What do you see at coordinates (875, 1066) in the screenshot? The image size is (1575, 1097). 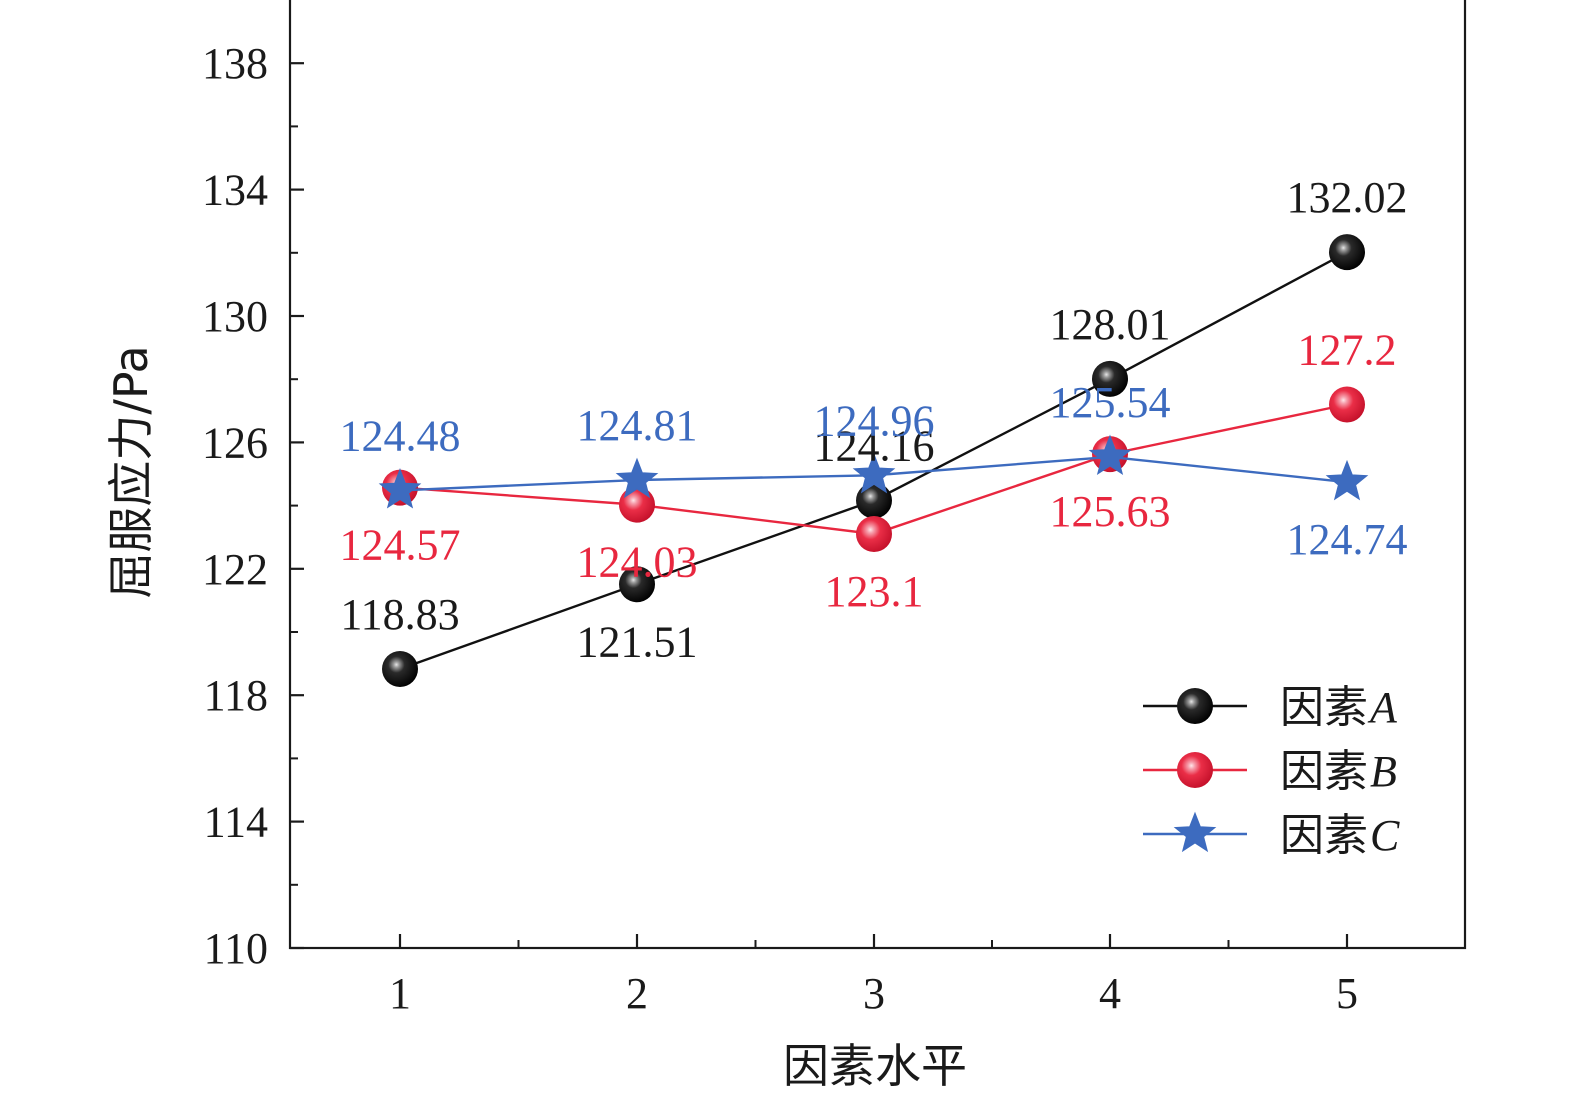 I see `x-axis-title: 因素水平` at bounding box center [875, 1066].